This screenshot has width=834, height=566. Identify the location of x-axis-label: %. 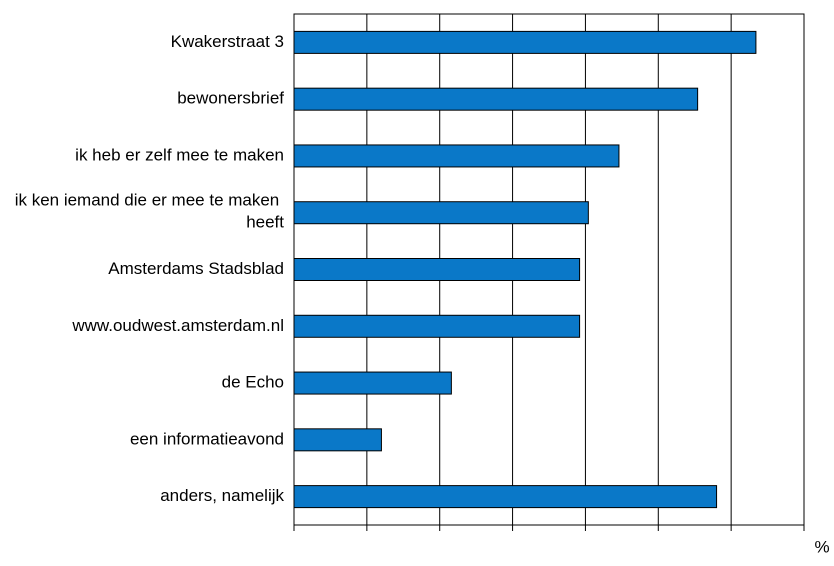
(821, 546).